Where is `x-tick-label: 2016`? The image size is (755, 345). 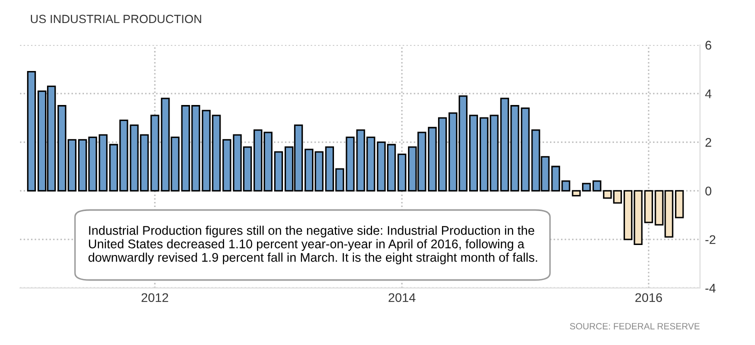
x-tick-label: 2016 is located at coordinates (648, 297).